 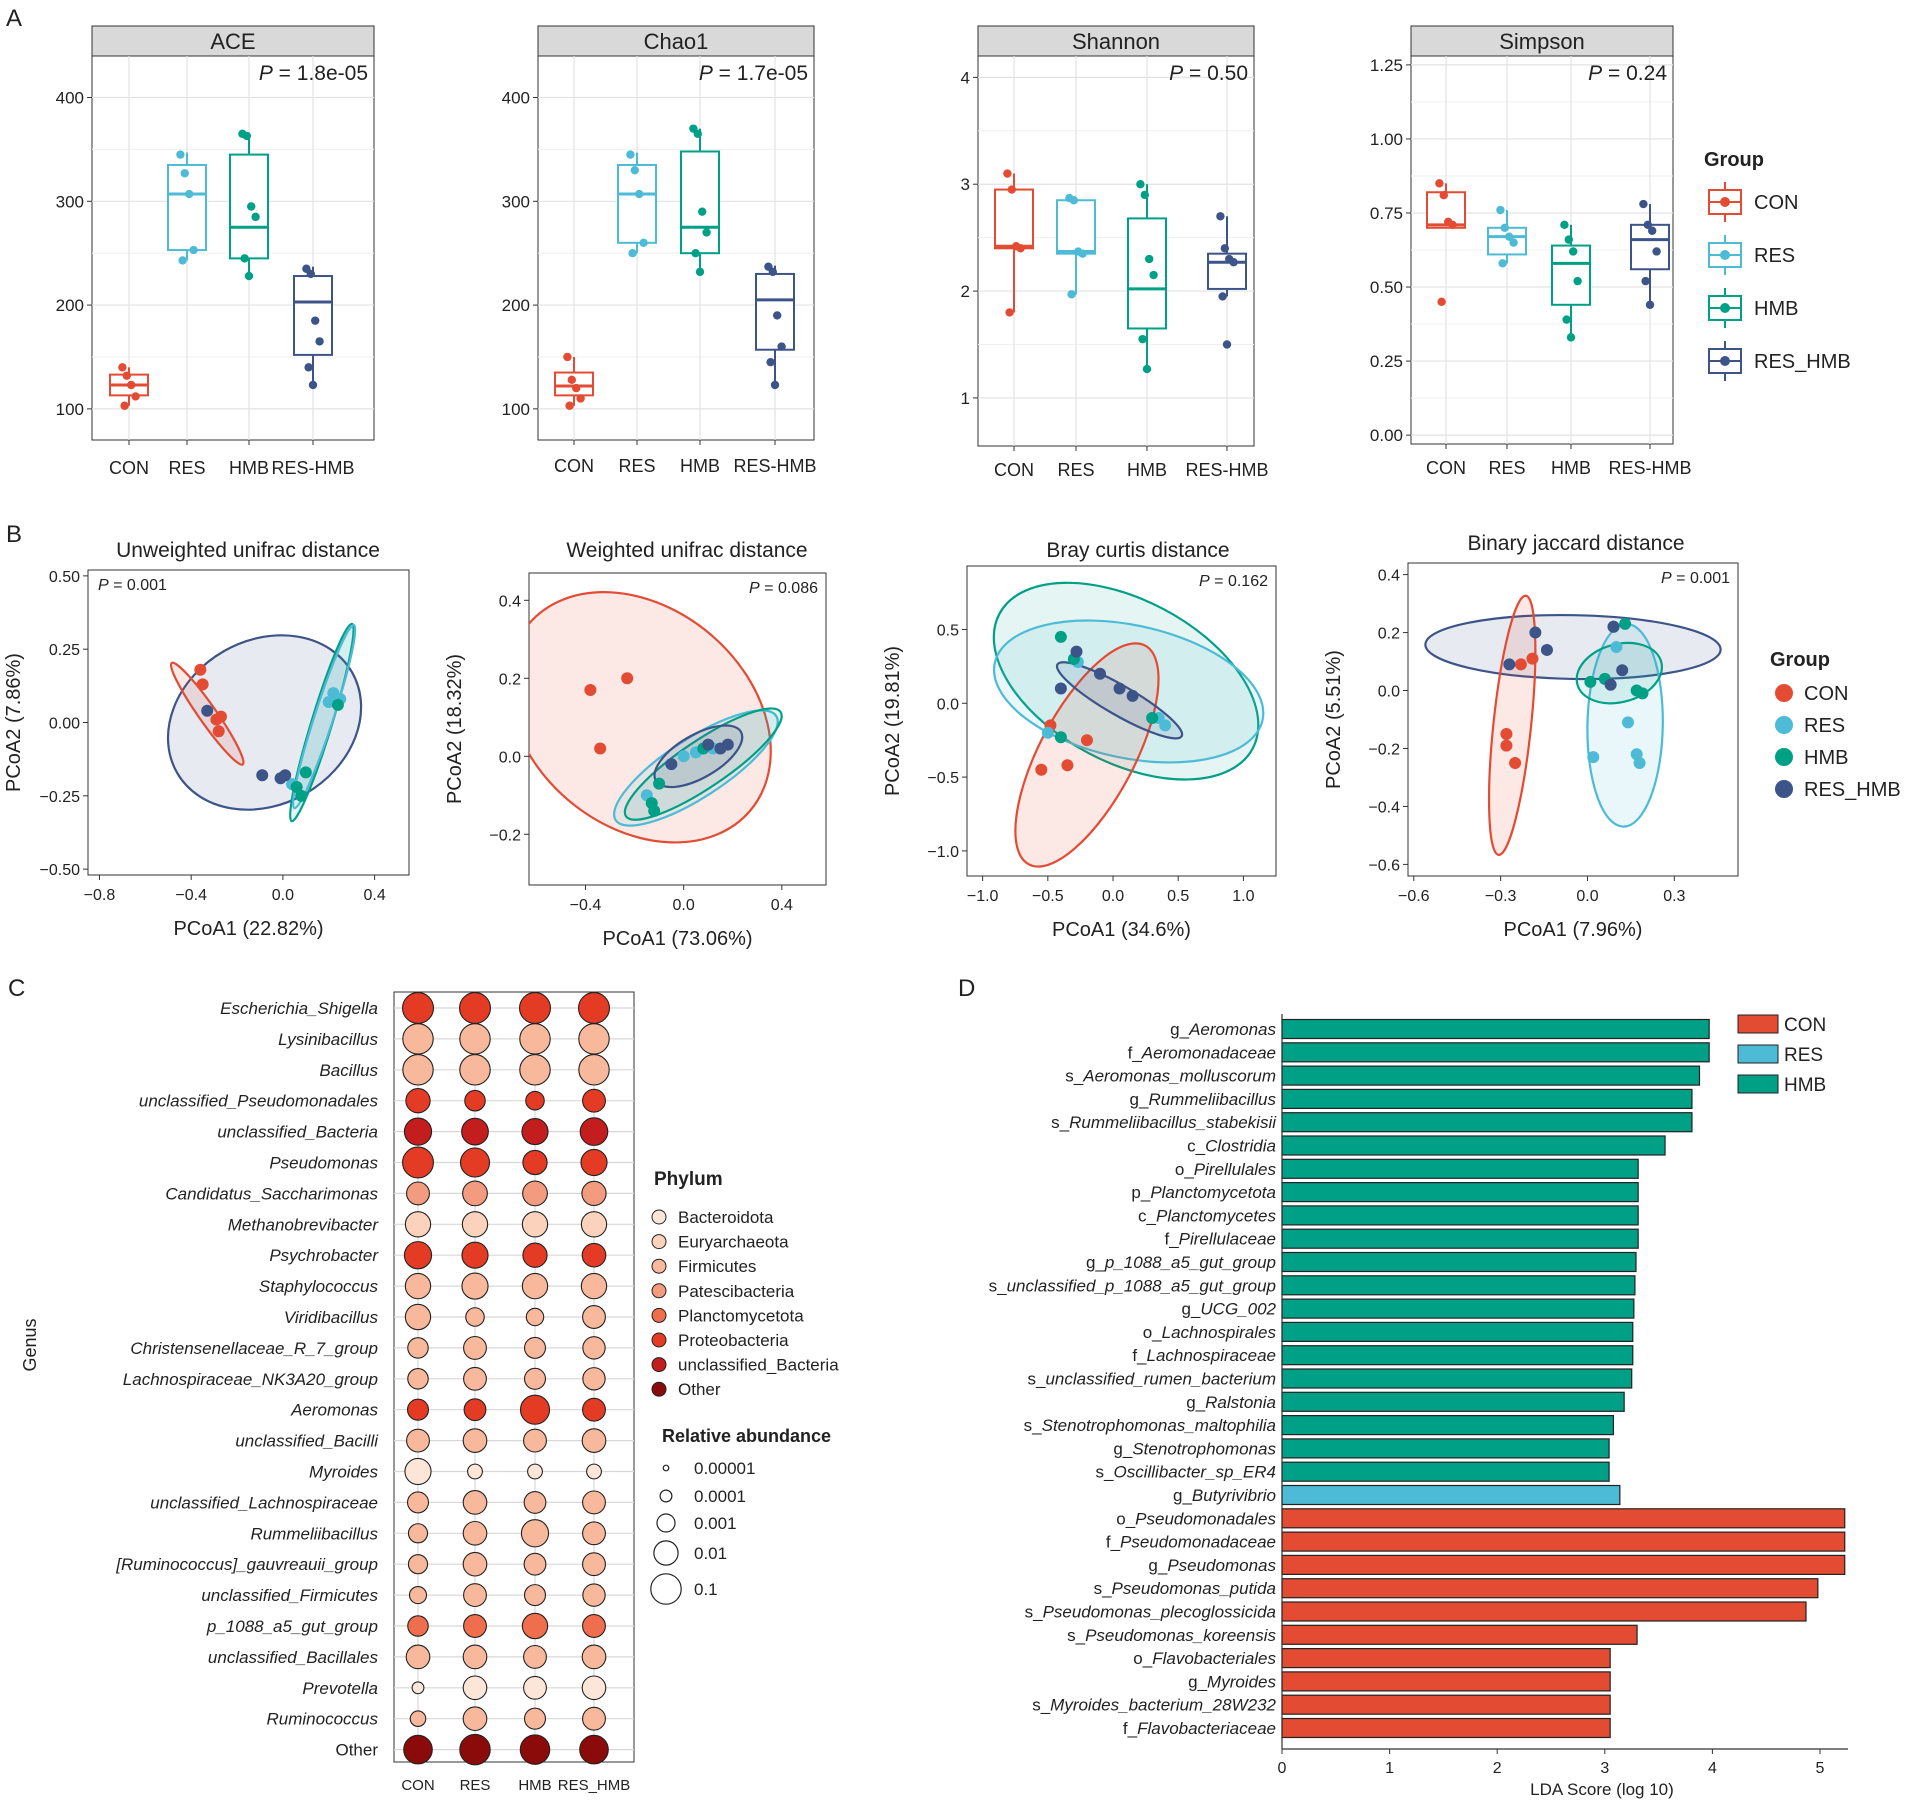 I want to click on taxon-name: Planctomycetes, so click(x=1216, y=1215).